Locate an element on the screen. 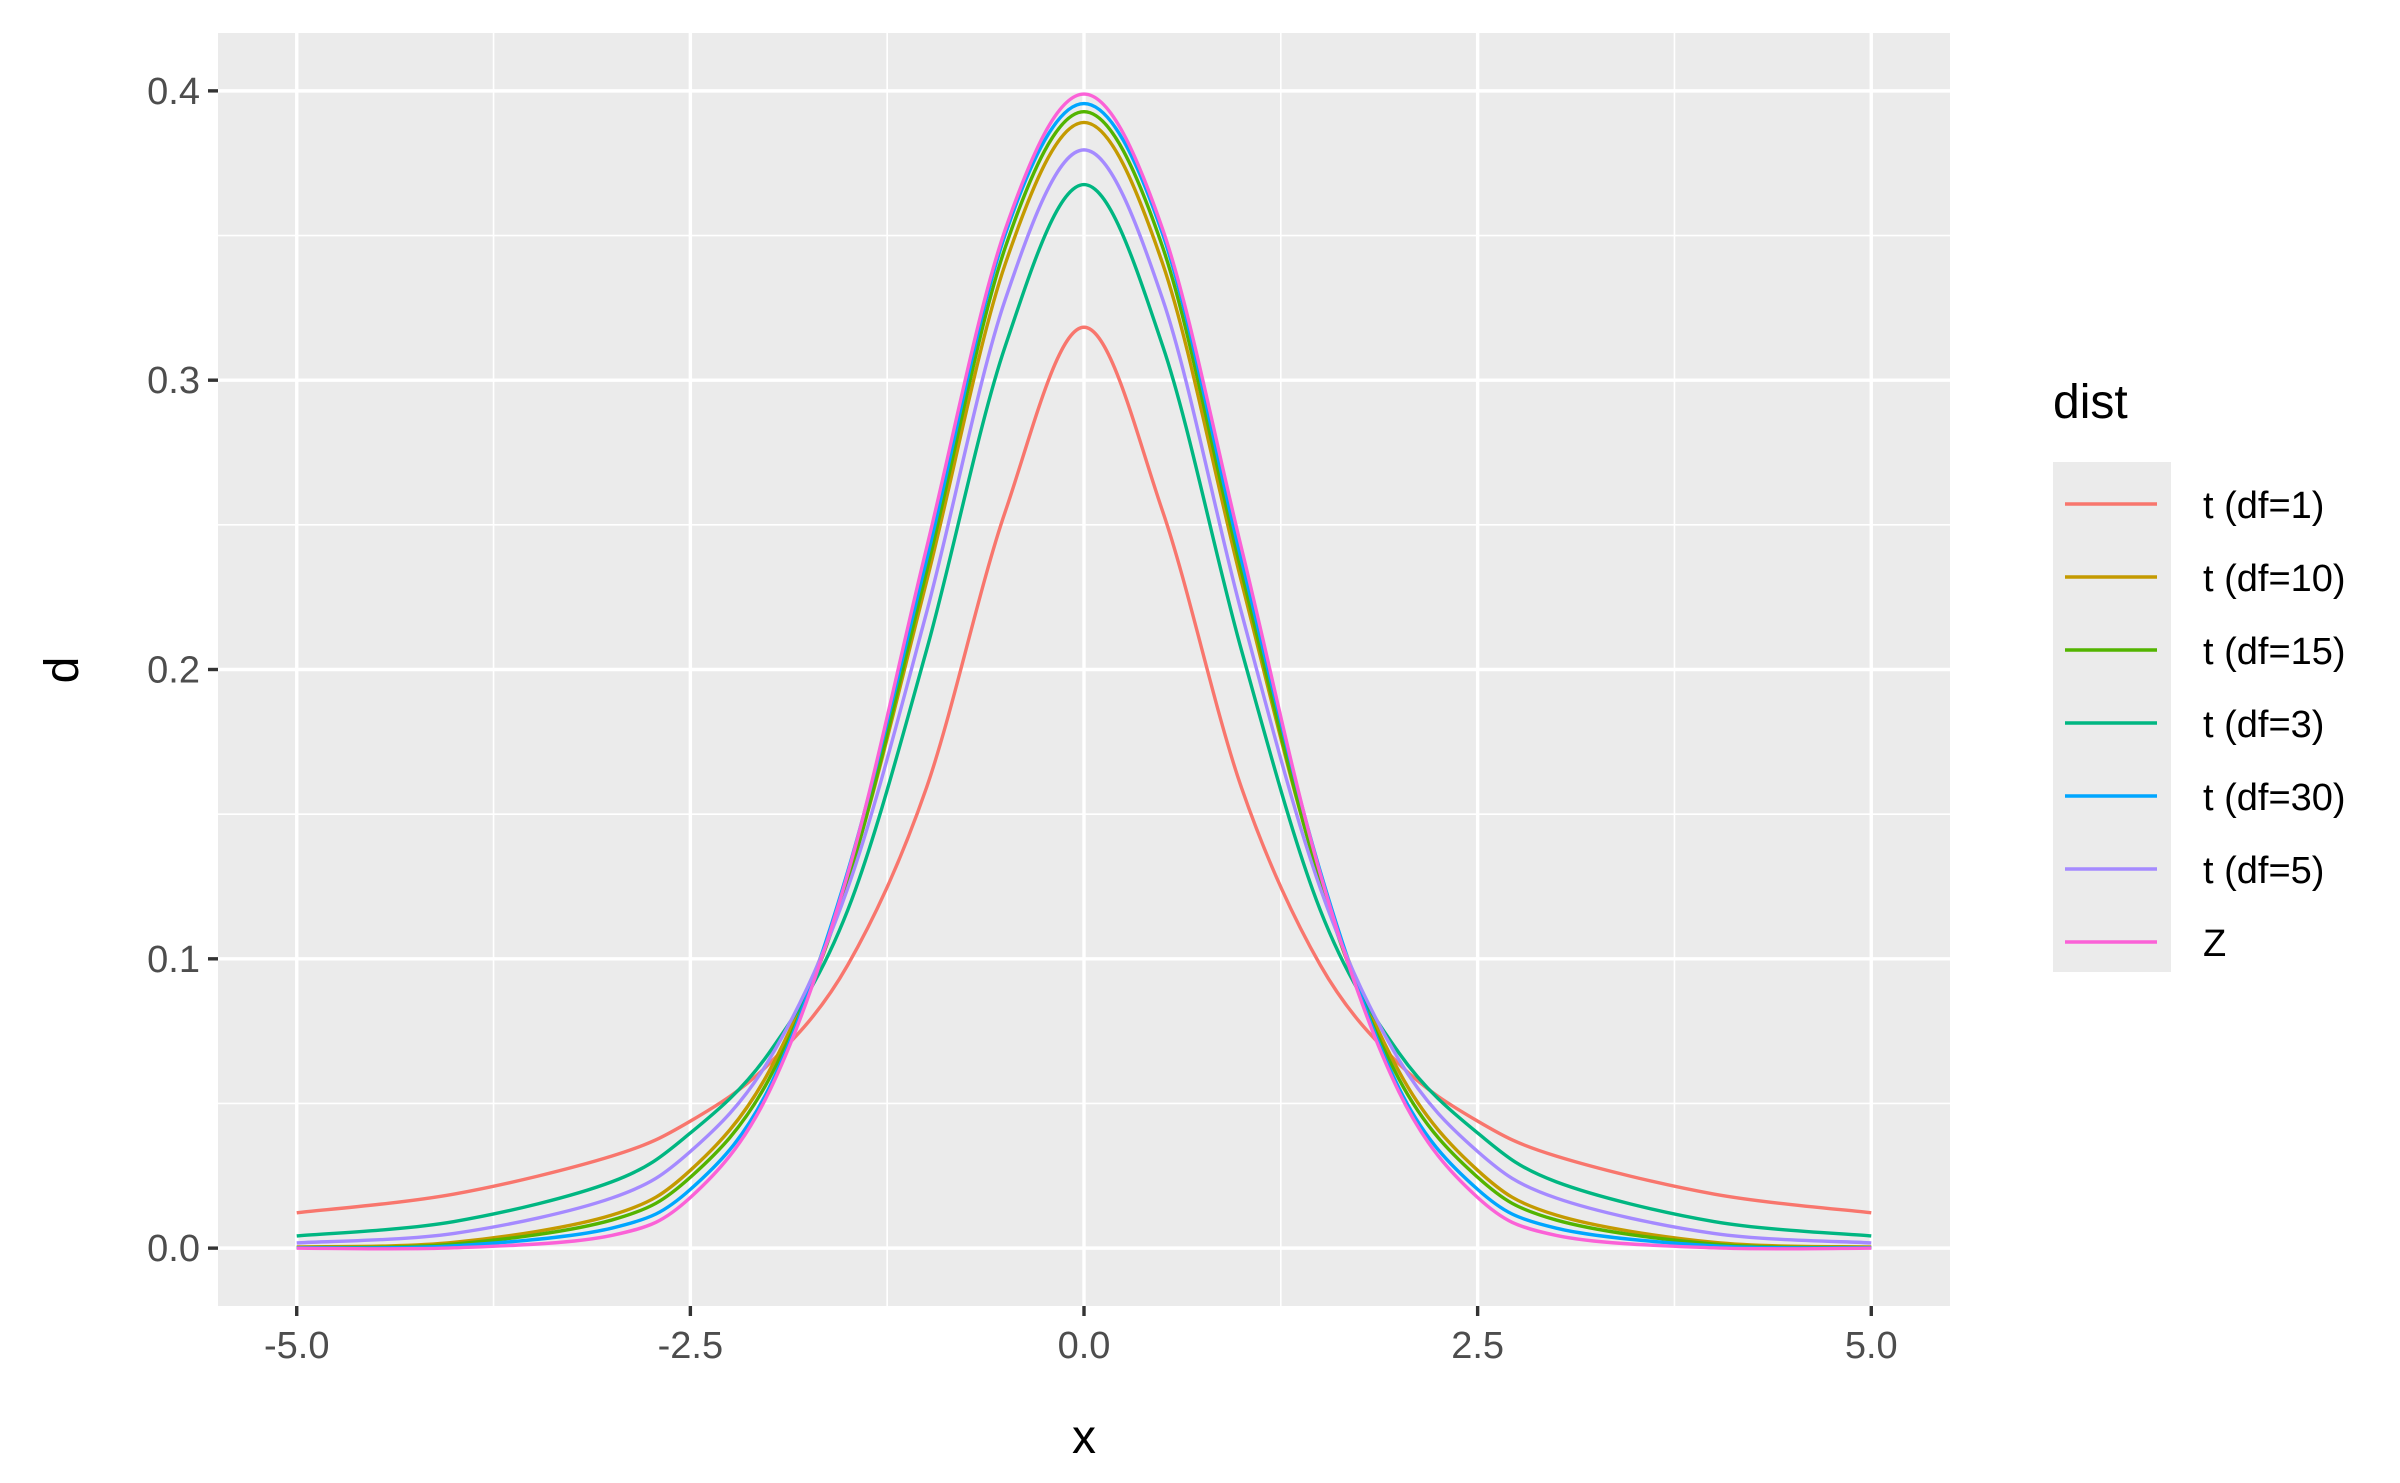  x-tick-label: -2.5 is located at coordinates (690, 1346).